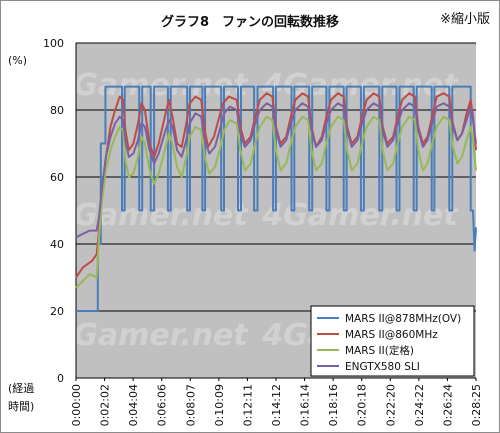  What do you see at coordinates (305, 405) in the screenshot?
I see `x-tick-label: 0:16:14` at bounding box center [305, 405].